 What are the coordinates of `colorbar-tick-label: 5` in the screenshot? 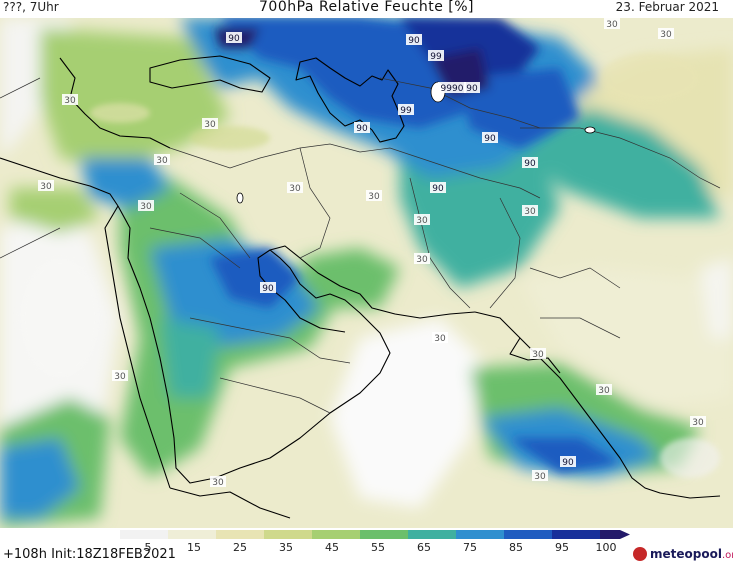 It's located at (148, 547).